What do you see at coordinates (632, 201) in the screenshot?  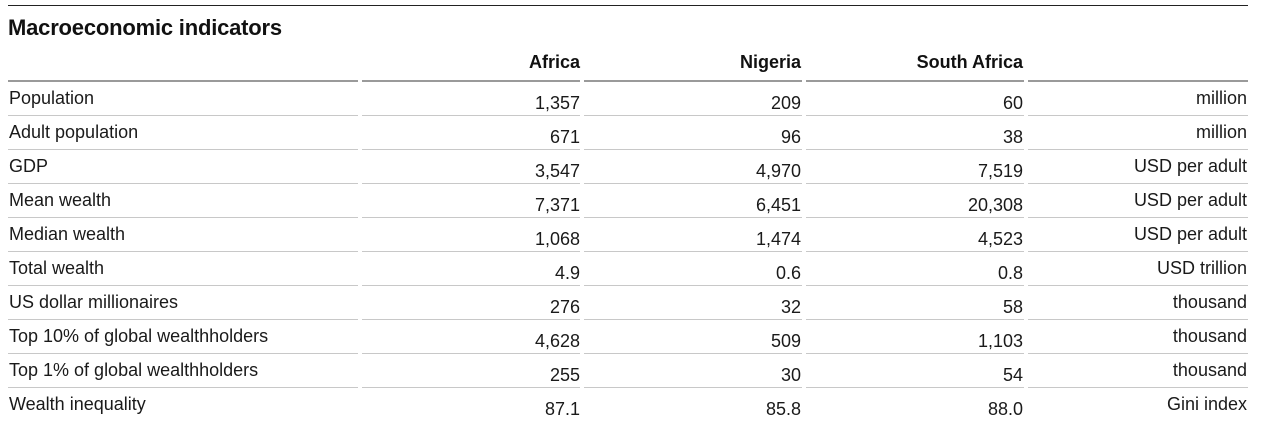 I see `table-row: Mean wealth 7,371 6,451 20,308 USD per adult` at bounding box center [632, 201].